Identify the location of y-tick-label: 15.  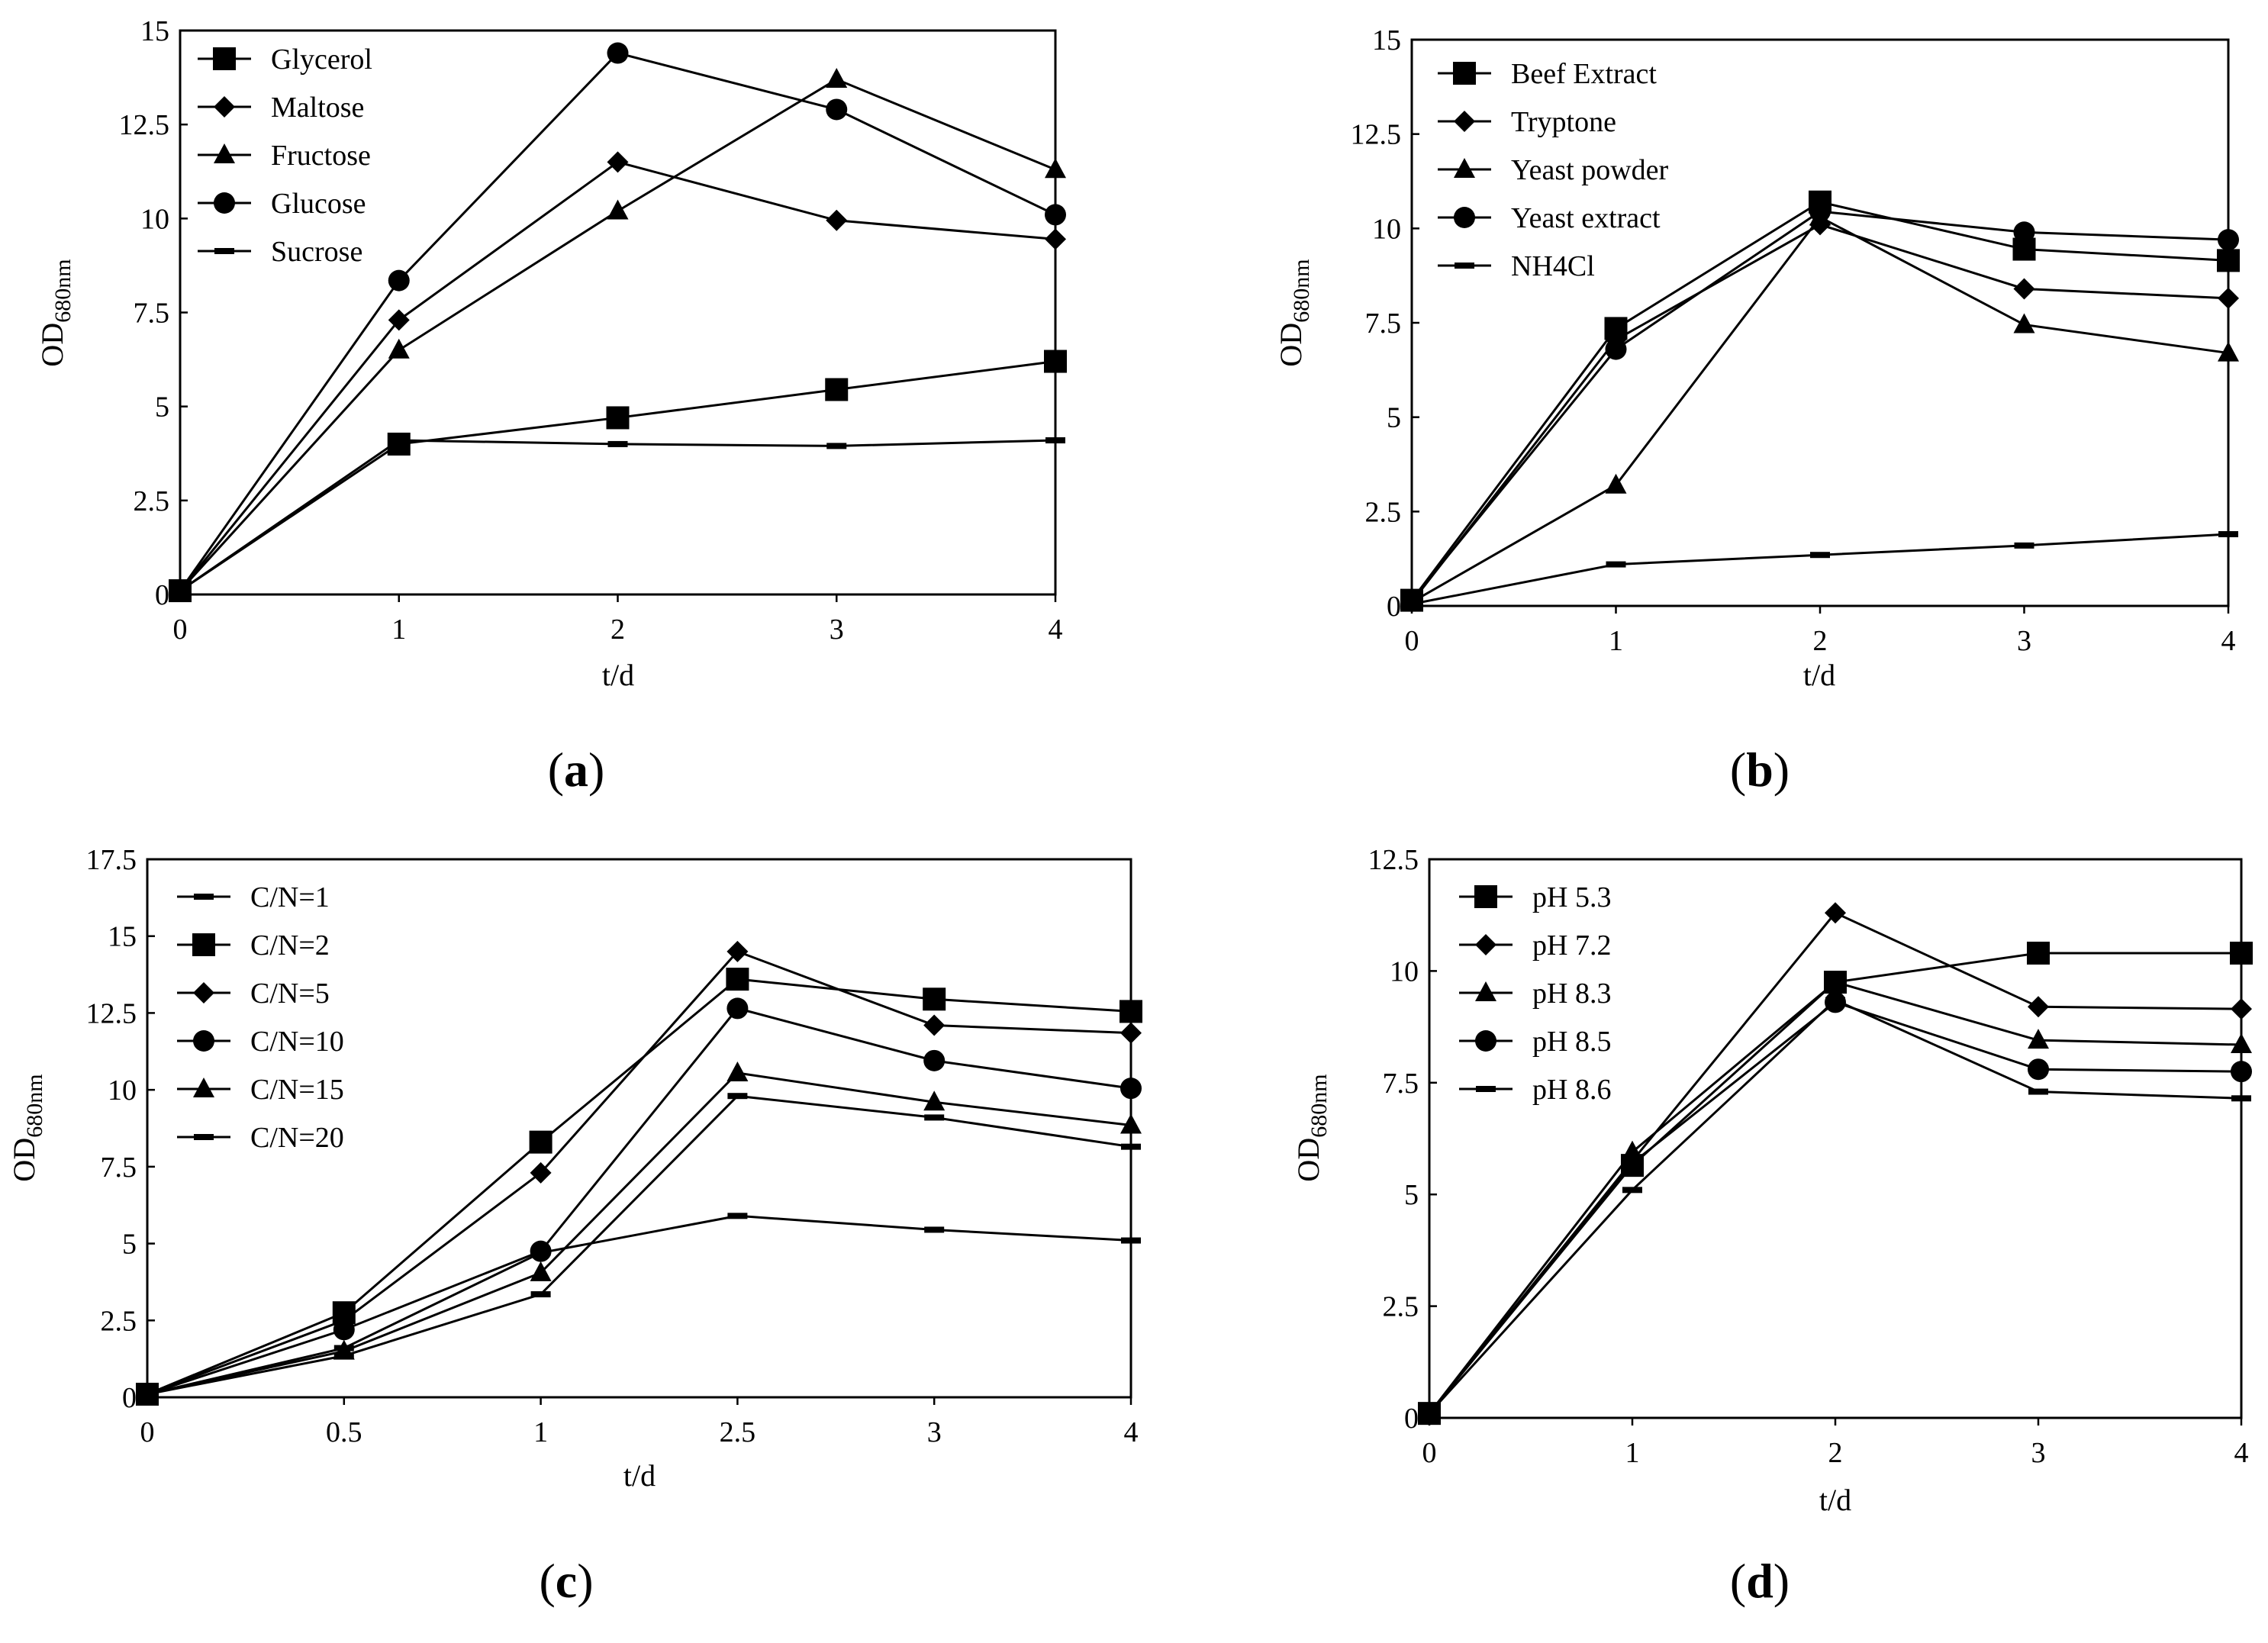
(122, 937).